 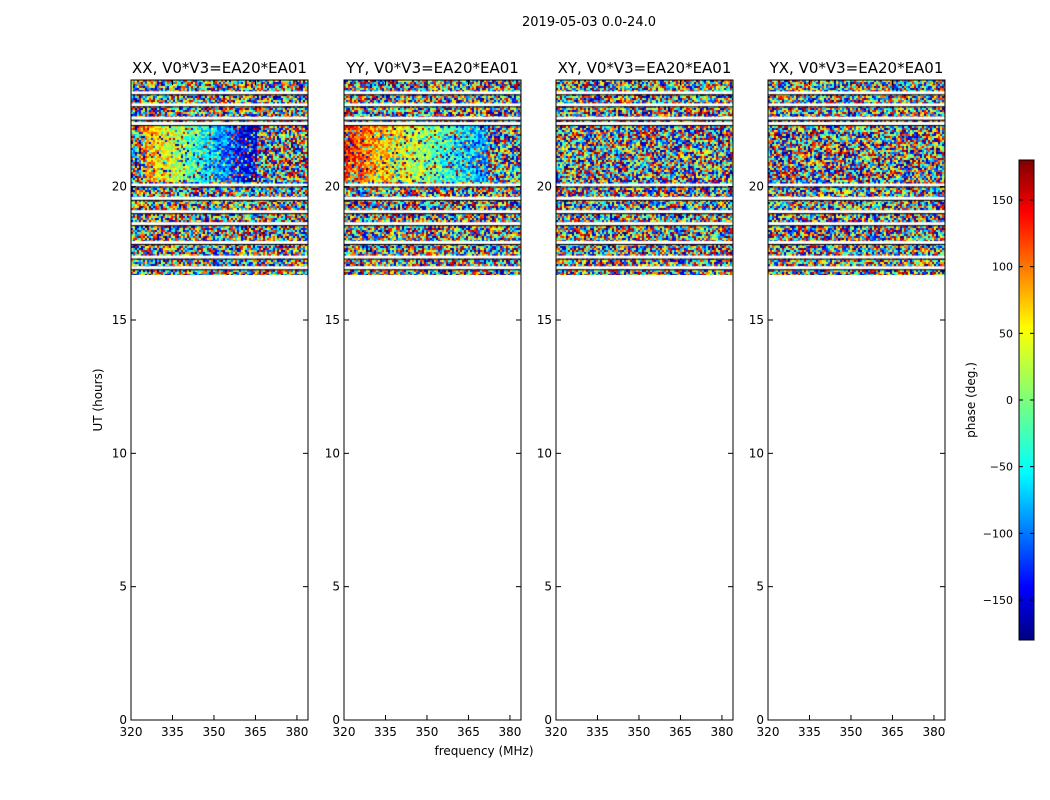 I want to click on colorbar-tick-label: −150, so click(x=998, y=600).